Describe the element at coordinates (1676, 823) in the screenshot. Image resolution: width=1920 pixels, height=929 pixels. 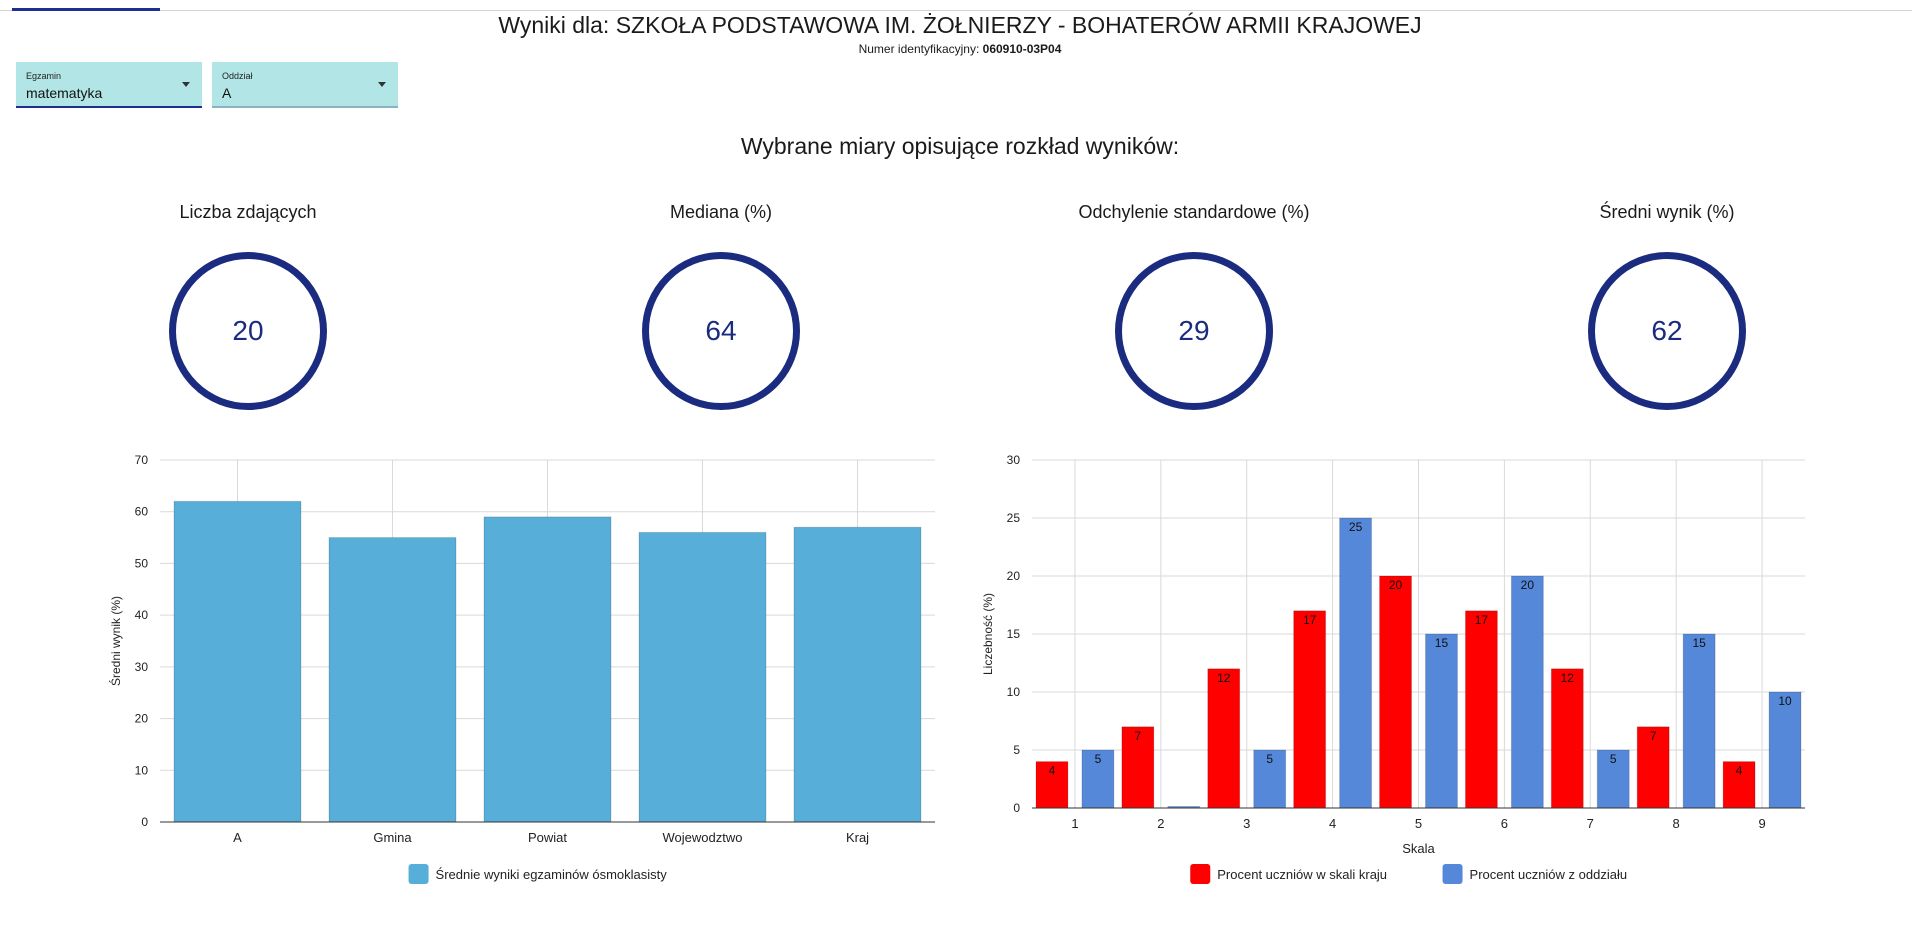
I see `x-tick-label: 8` at that location.